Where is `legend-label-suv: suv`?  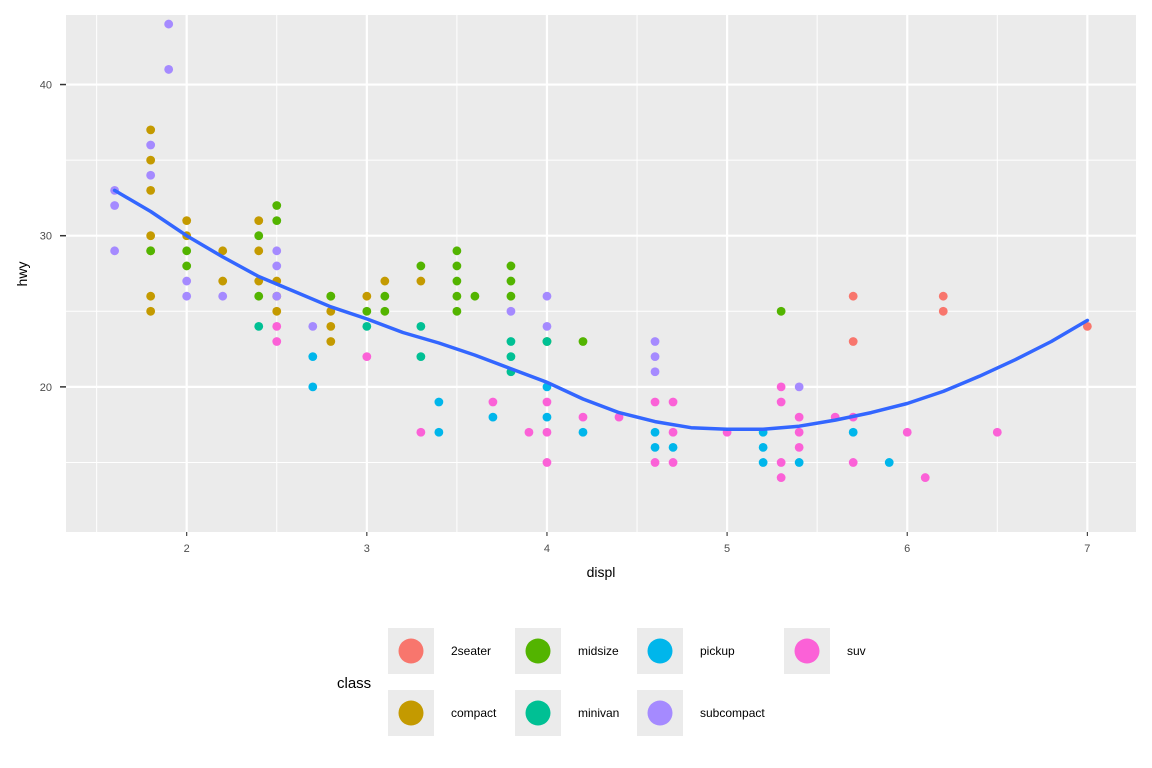
legend-label-suv: suv is located at coordinates (856, 651).